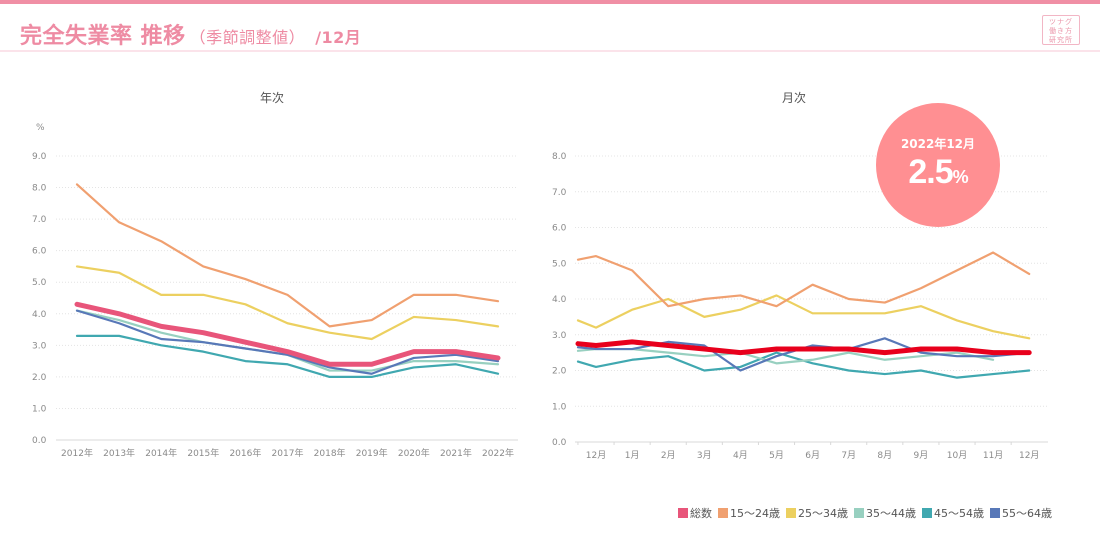  What do you see at coordinates (668, 455) in the screenshot?
I see `x-tick-label: 2月` at bounding box center [668, 455].